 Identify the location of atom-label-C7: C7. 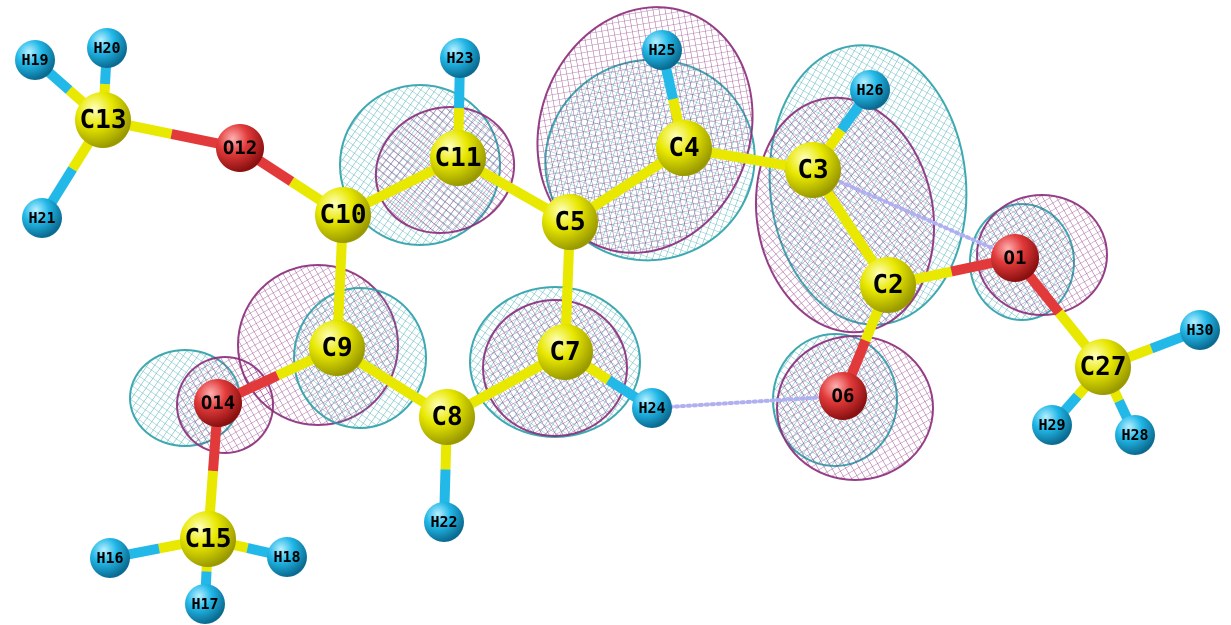
(564, 352).